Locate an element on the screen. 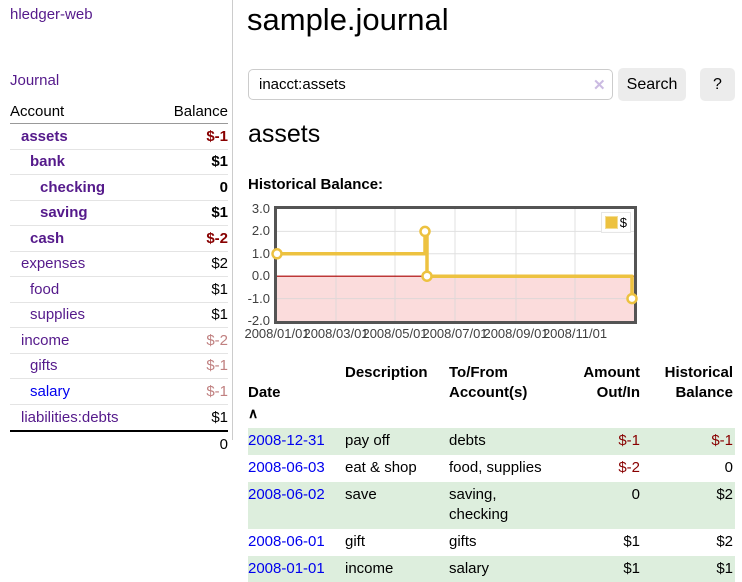  app-title-link: hledger-web is located at coordinates (51, 14).